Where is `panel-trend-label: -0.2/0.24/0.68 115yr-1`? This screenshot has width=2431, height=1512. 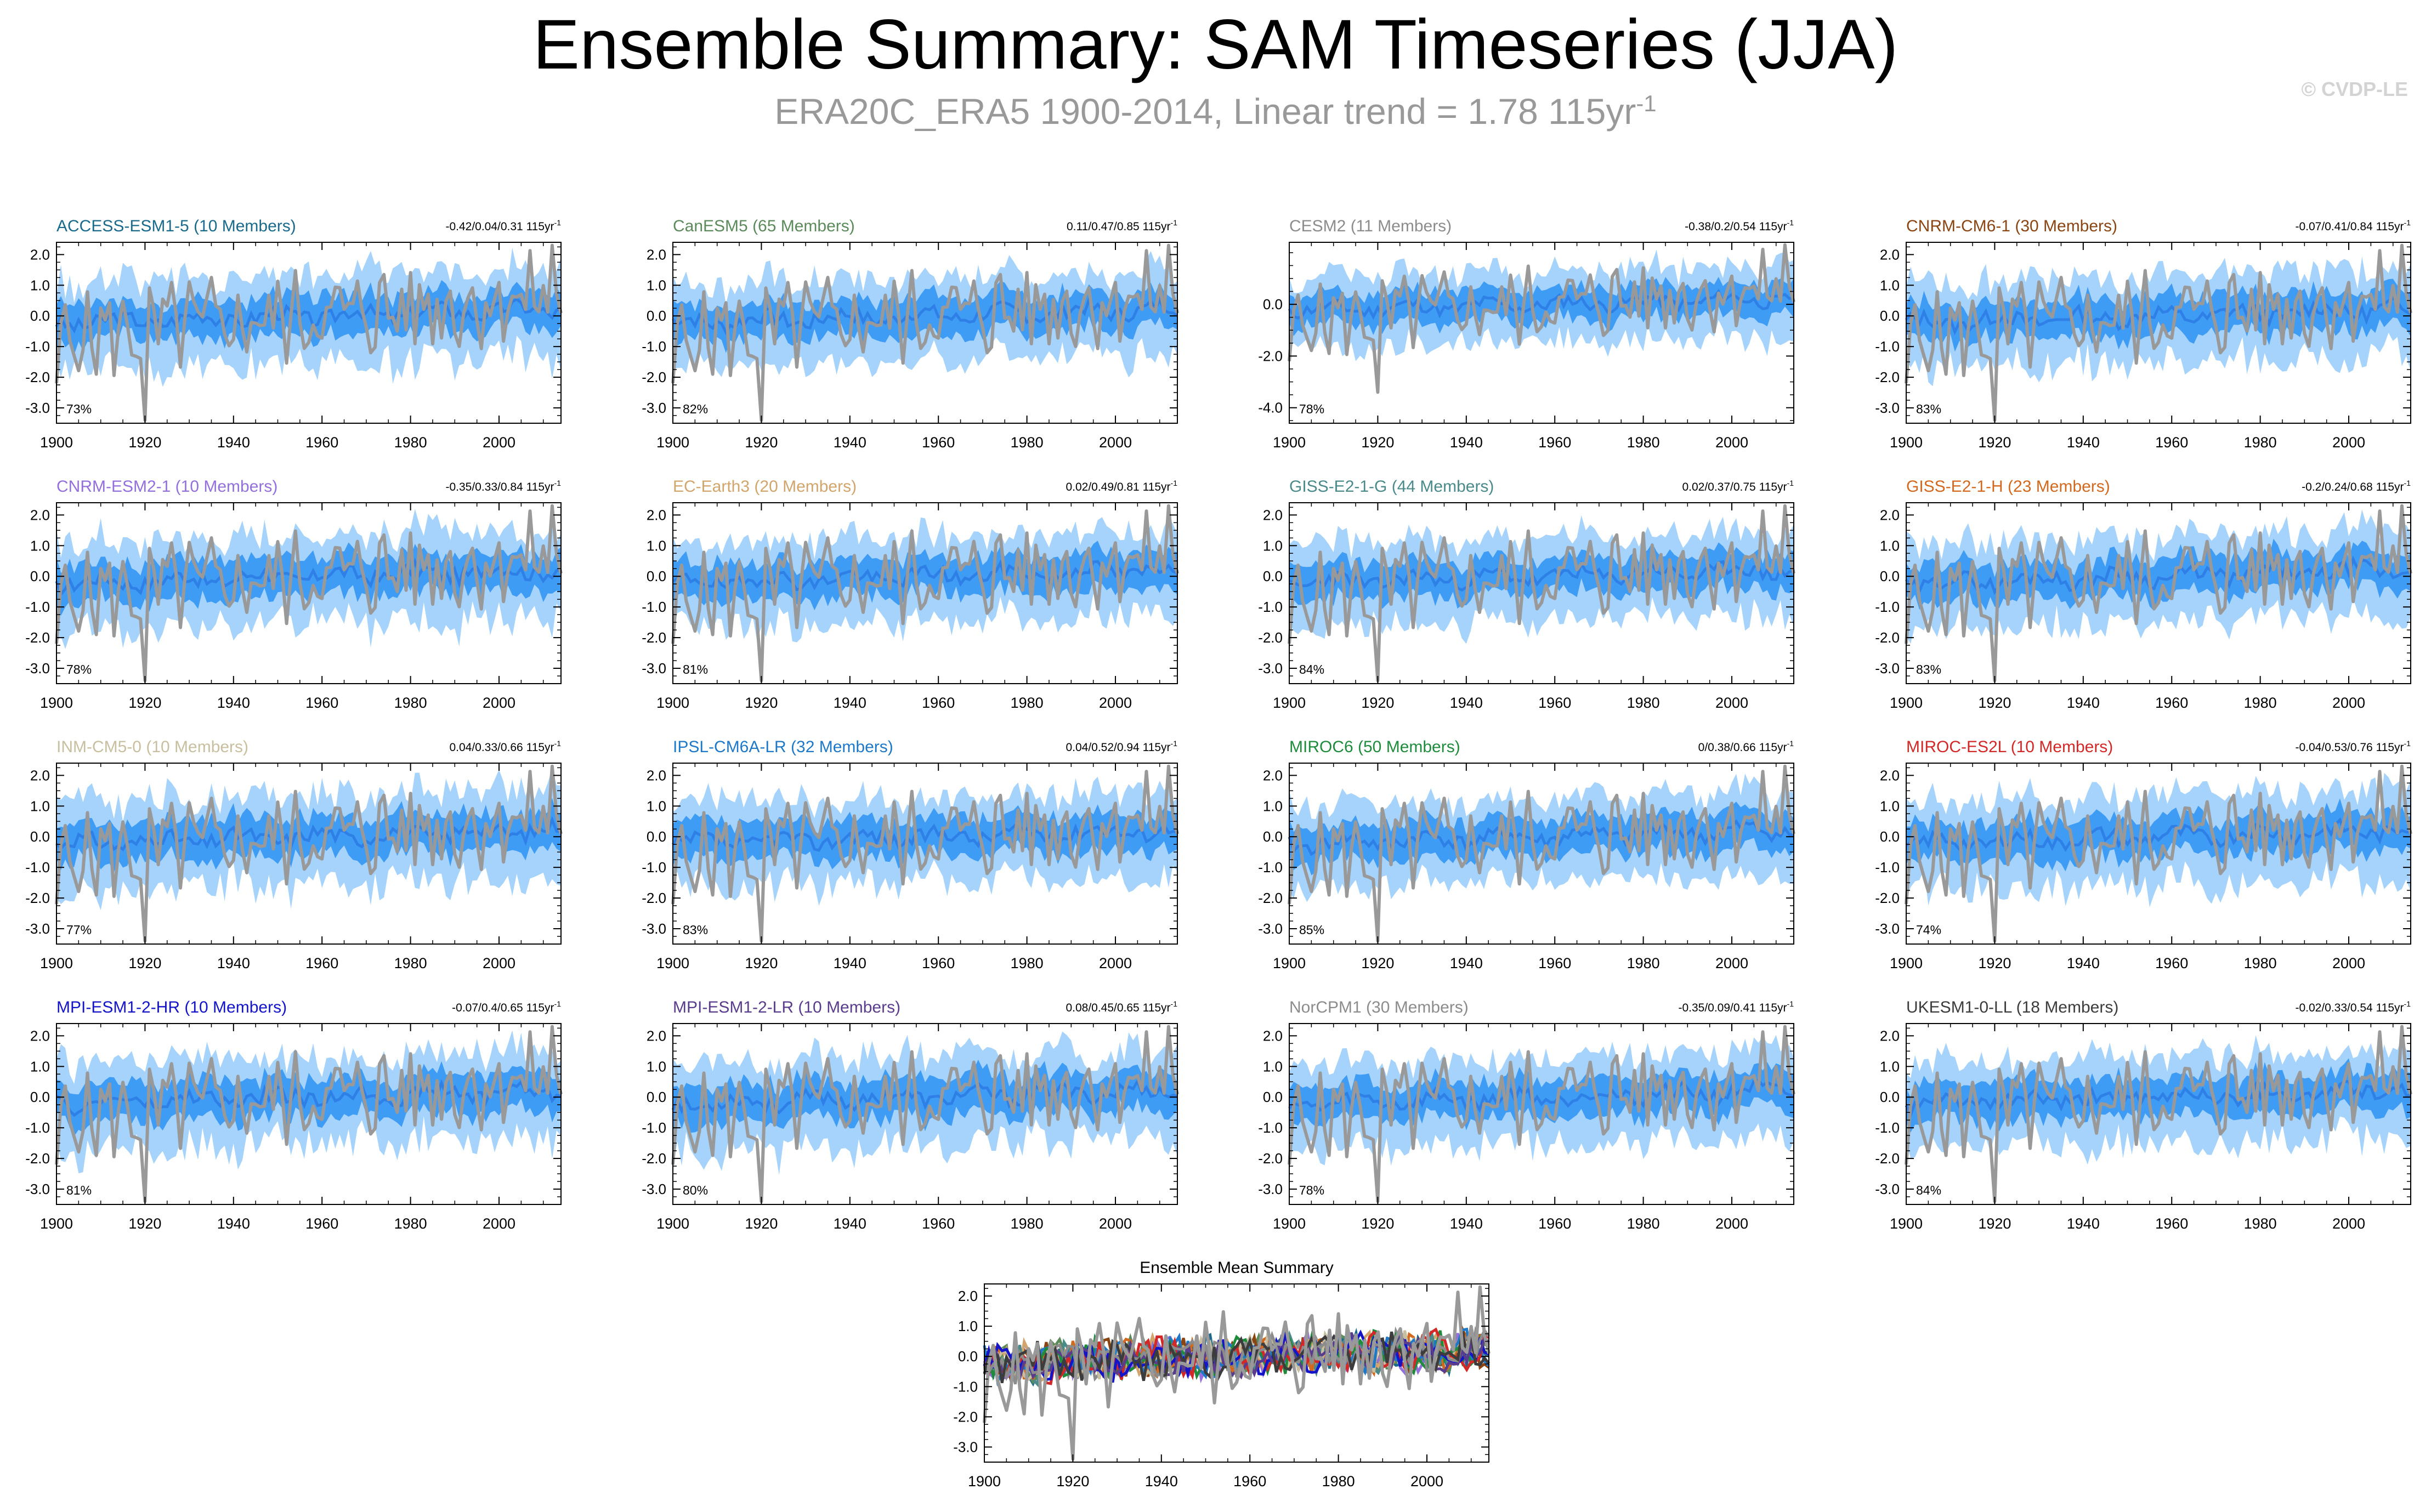 panel-trend-label: -0.2/0.24/0.68 115yr-1 is located at coordinates (2356, 486).